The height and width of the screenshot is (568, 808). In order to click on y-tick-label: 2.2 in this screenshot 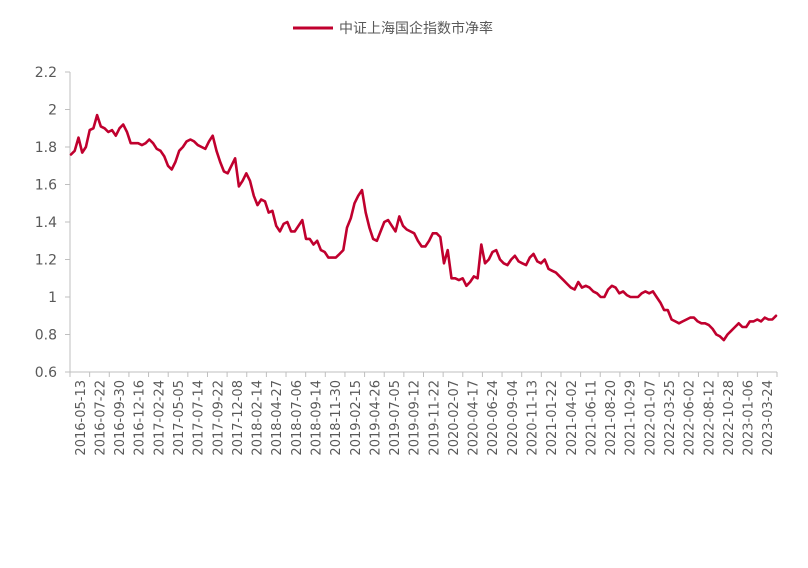, I will do `click(46, 73)`.